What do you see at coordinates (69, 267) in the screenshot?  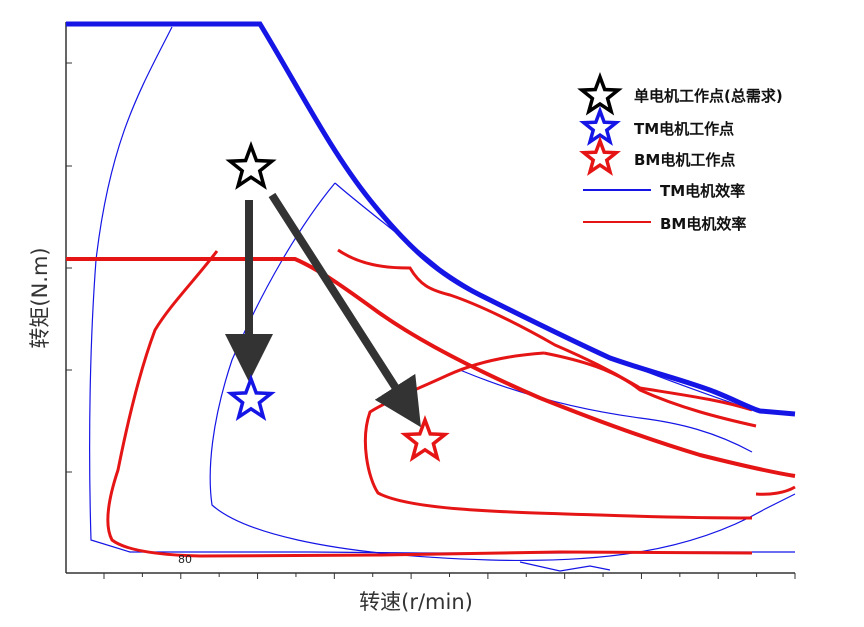 I see `y-ticks` at bounding box center [69, 267].